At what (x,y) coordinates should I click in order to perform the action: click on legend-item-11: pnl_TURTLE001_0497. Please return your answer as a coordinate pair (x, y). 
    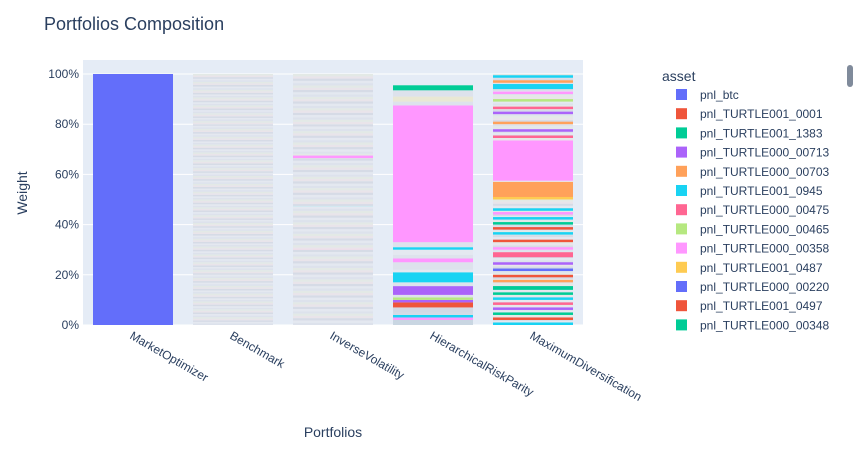
    Looking at the image, I should click on (749, 306).